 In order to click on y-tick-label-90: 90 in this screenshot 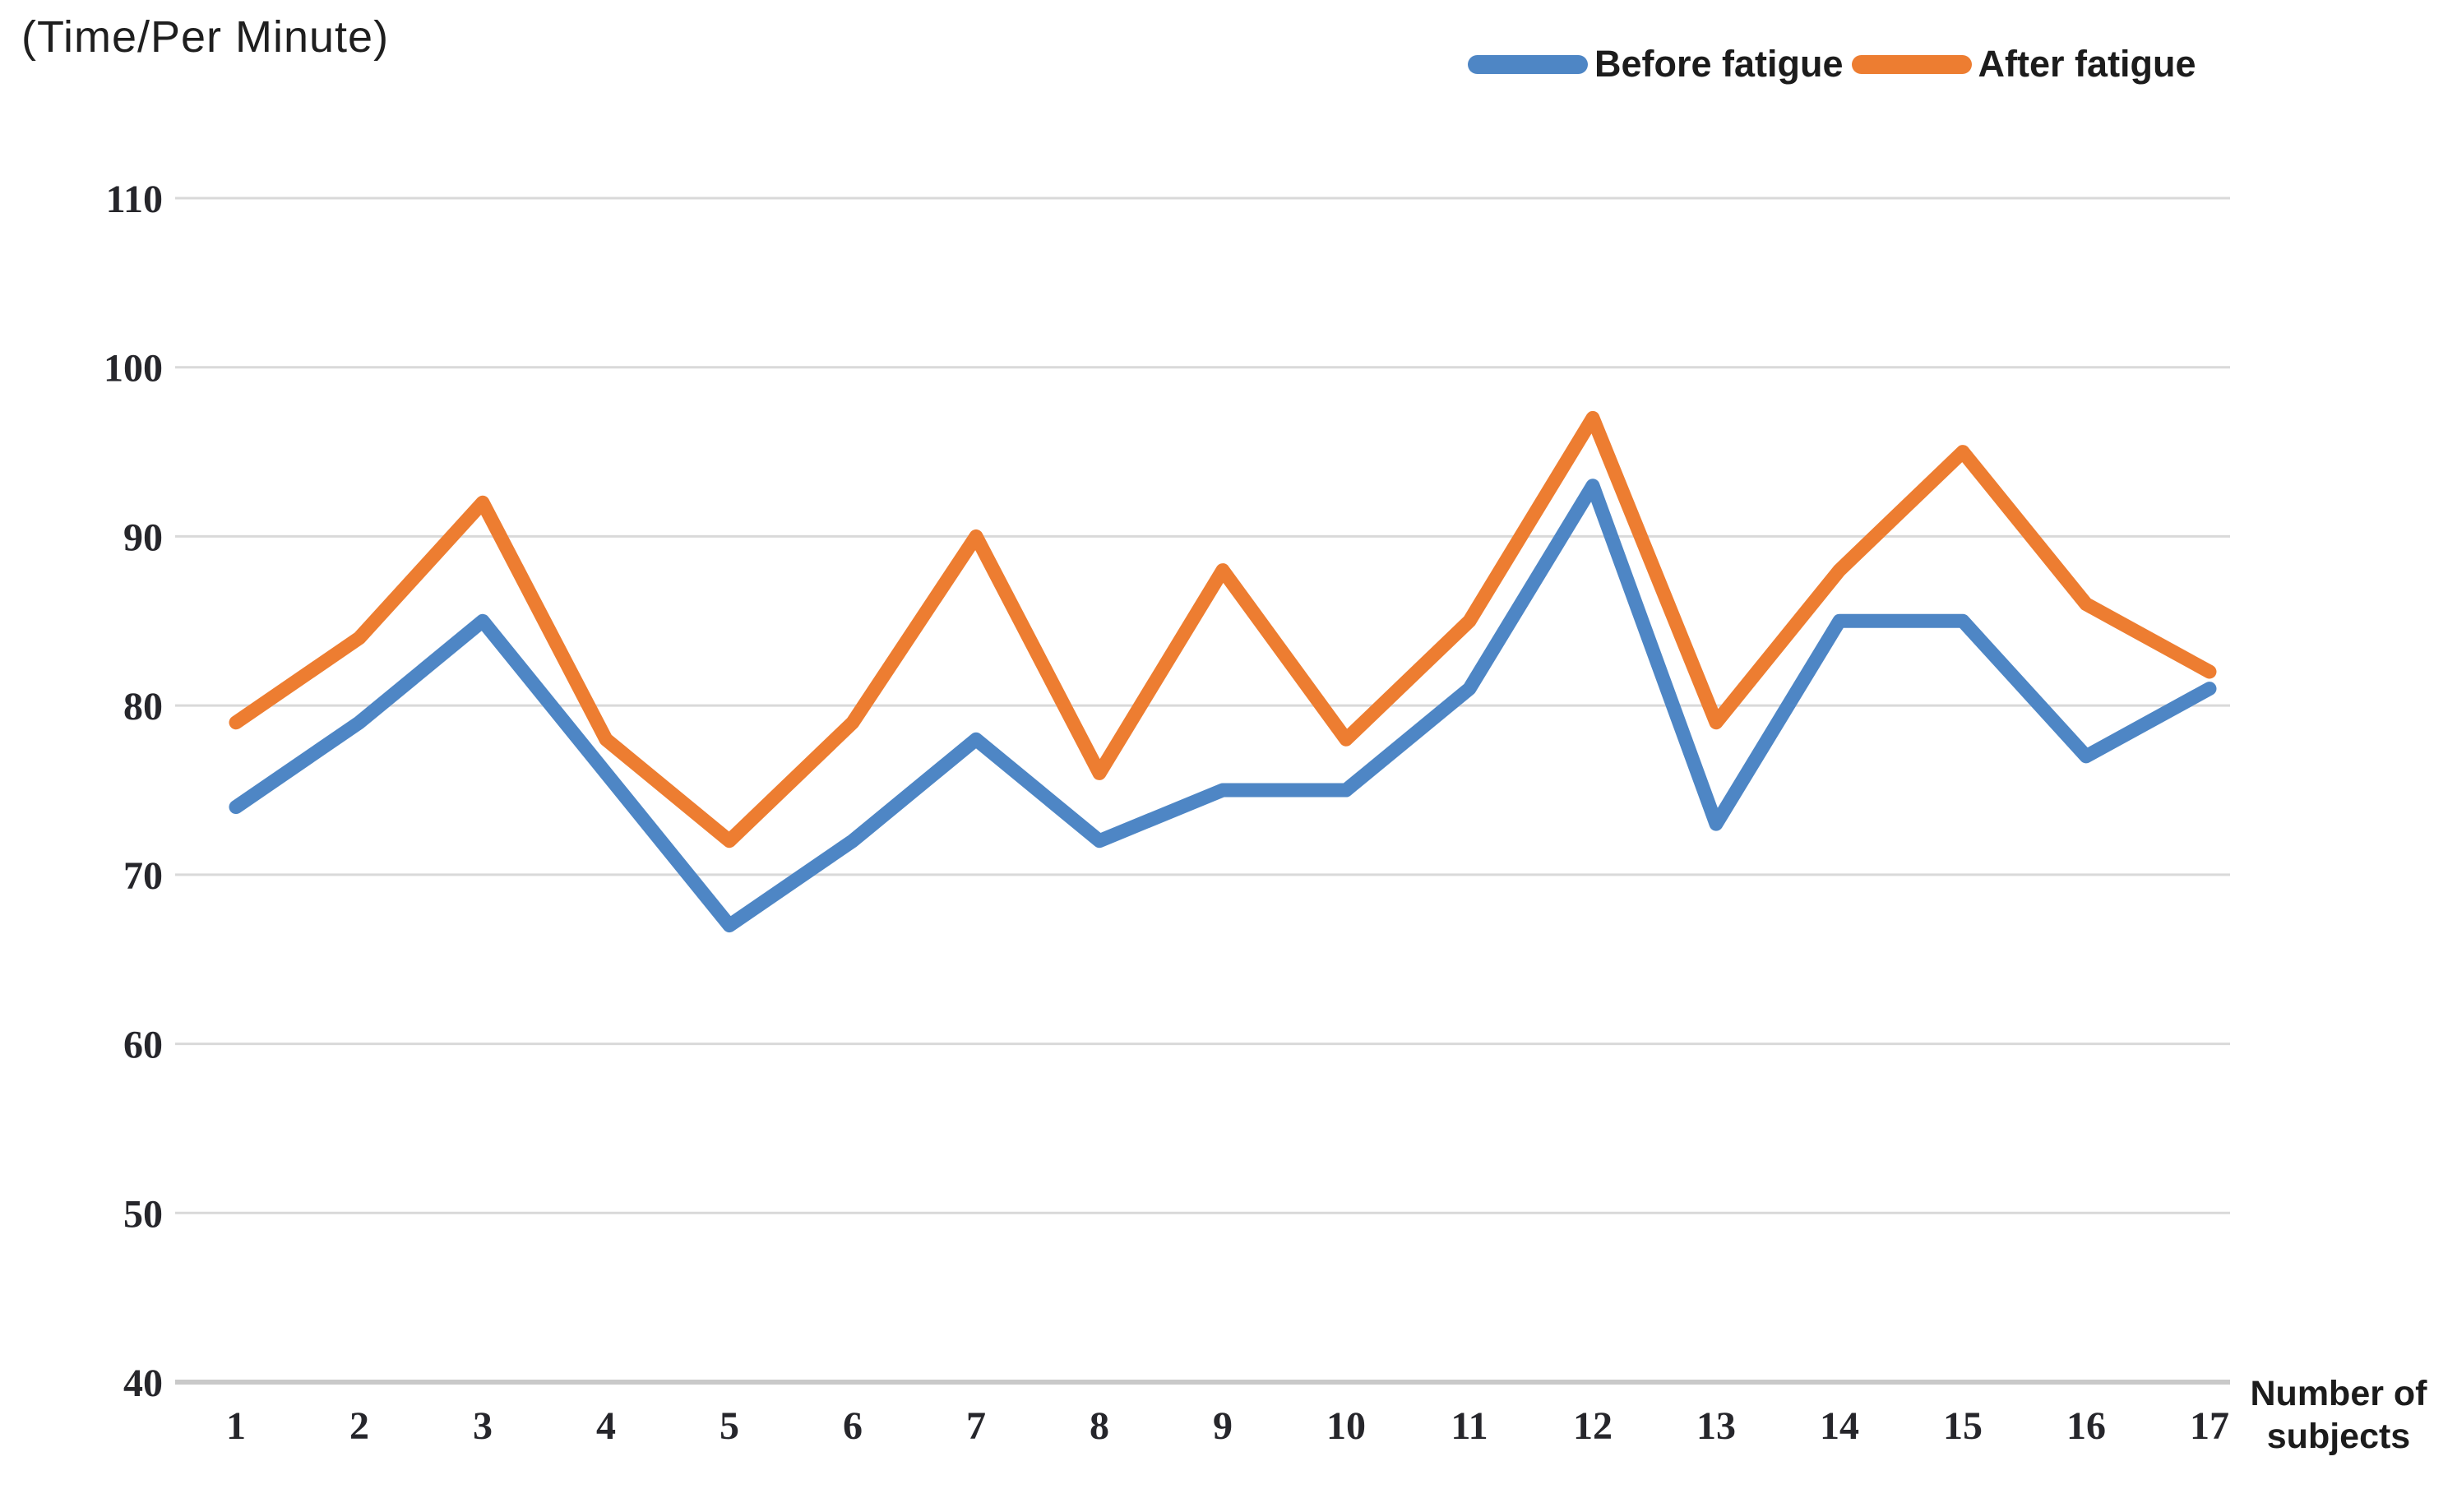, I will do `click(143, 537)`.